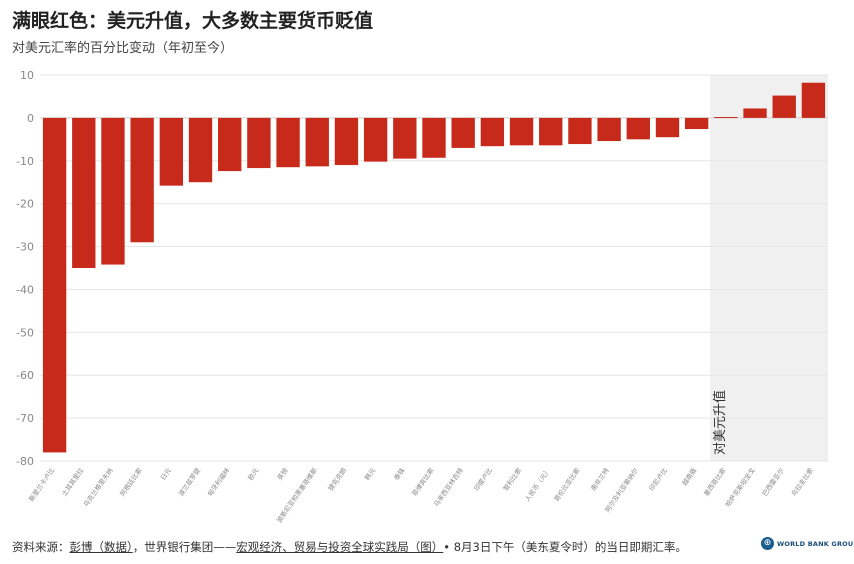 The width and height of the screenshot is (854, 564). Describe the element at coordinates (123, 48) in the screenshot. I see `chart-subtitle: 对美元汇率的百分比变动（年初至今）` at that location.